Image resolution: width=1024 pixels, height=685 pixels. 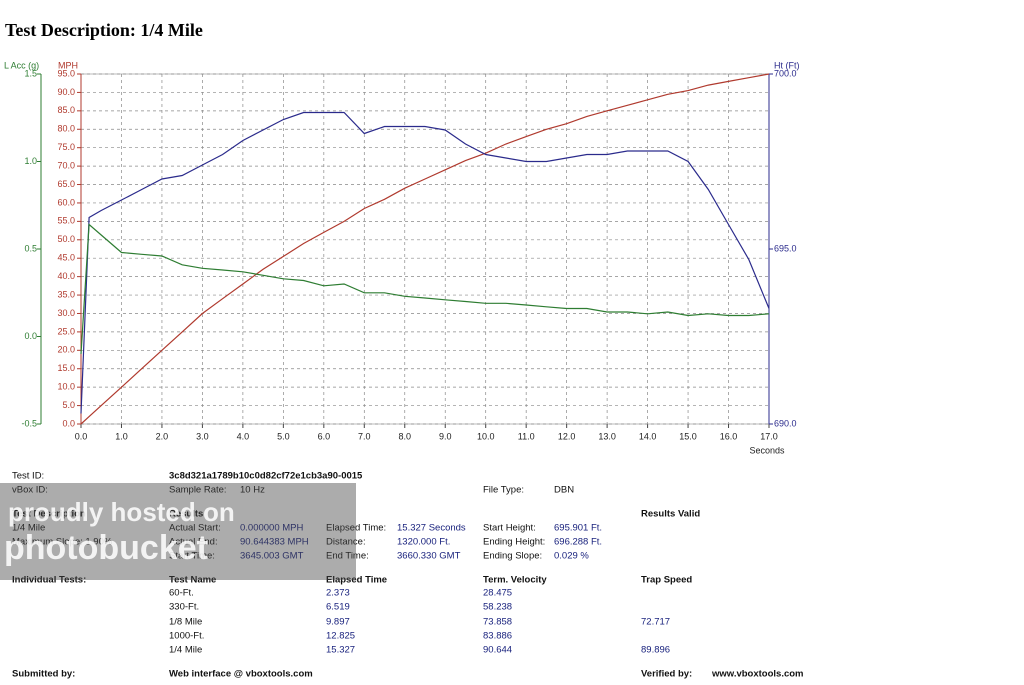 I want to click on report-cell: Test Name, so click(x=193, y=580).